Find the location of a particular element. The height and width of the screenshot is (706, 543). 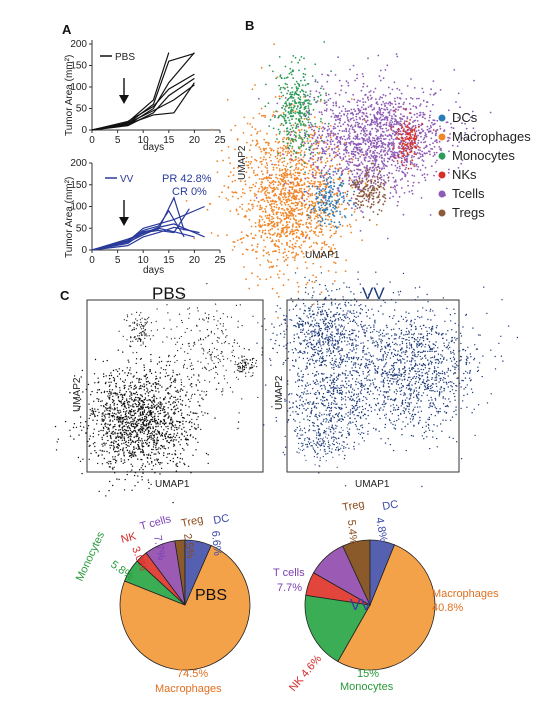

tumor-growth-line is located at coordinates (145, 238).